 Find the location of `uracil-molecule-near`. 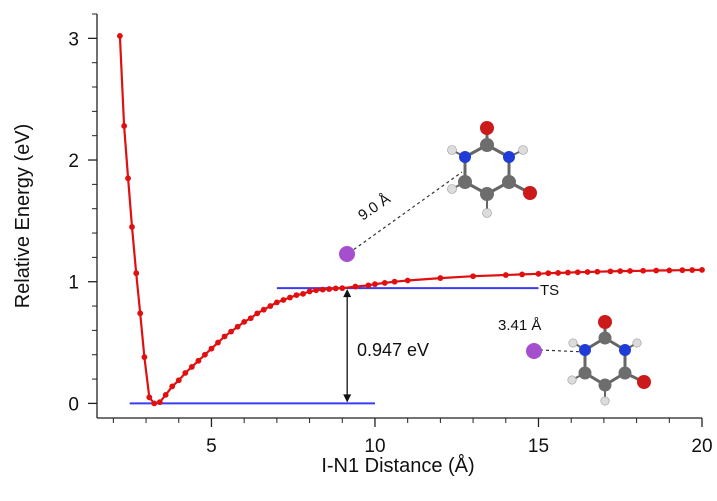

uracil-molecule-near is located at coordinates (609, 360).